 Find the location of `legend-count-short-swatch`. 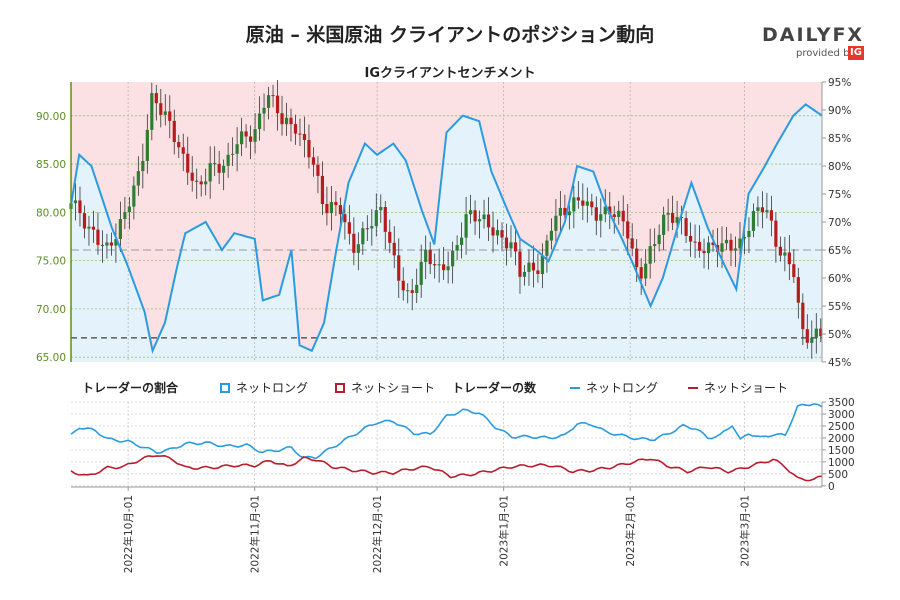

legend-count-short-swatch is located at coordinates (693, 388).